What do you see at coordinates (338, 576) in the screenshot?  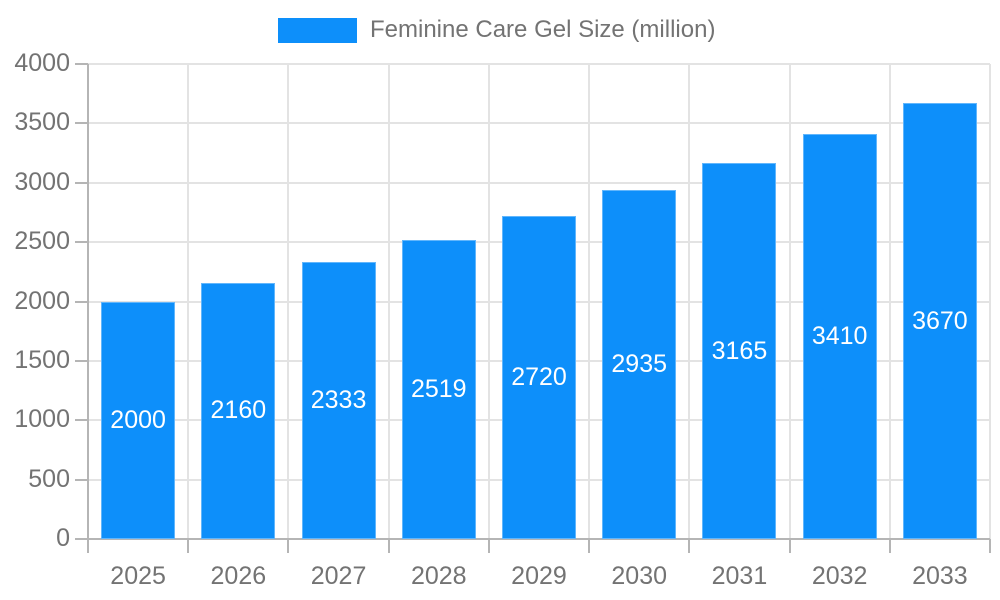 I see `x-axis-label: 2027` at bounding box center [338, 576].